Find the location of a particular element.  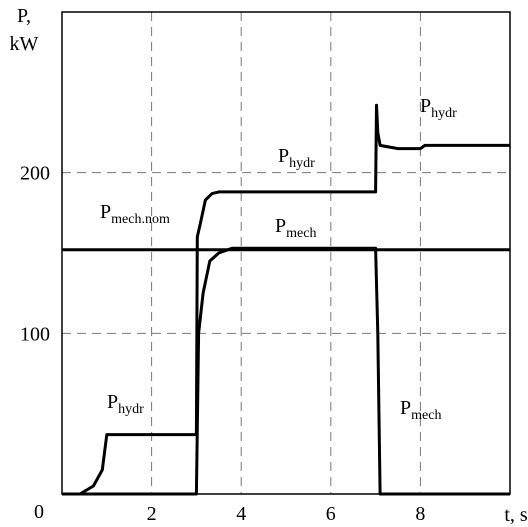

y-tick-label: 0 is located at coordinates (39, 512).